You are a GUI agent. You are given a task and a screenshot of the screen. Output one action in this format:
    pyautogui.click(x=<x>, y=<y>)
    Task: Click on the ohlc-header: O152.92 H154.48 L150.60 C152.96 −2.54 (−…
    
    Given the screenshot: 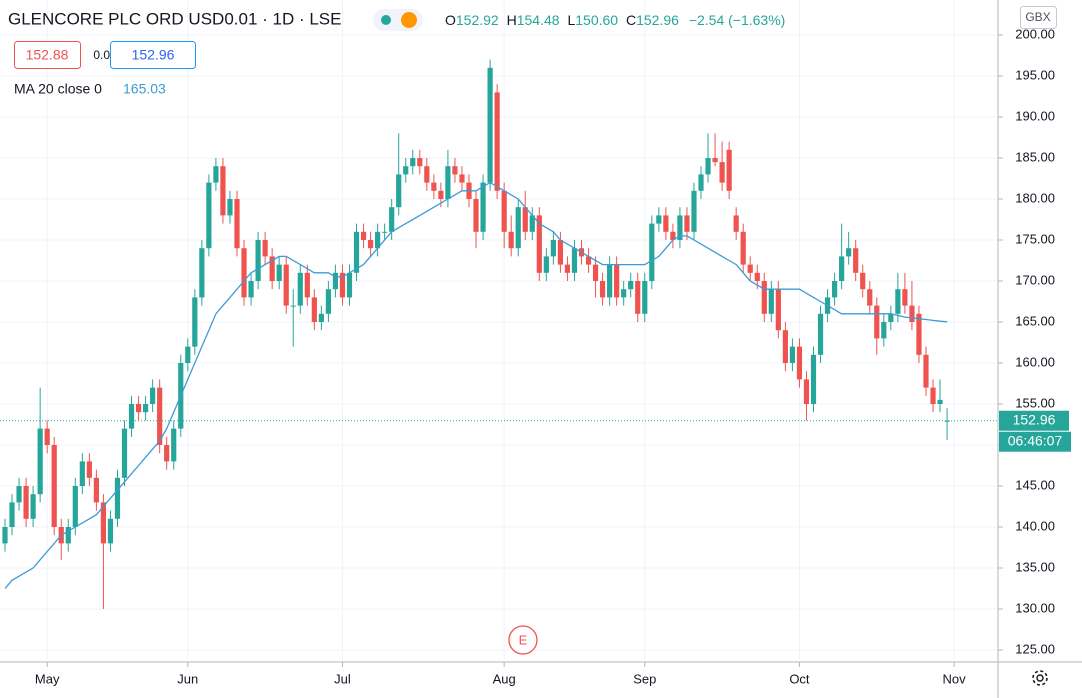 What is the action you would take?
    pyautogui.click(x=615, y=20)
    